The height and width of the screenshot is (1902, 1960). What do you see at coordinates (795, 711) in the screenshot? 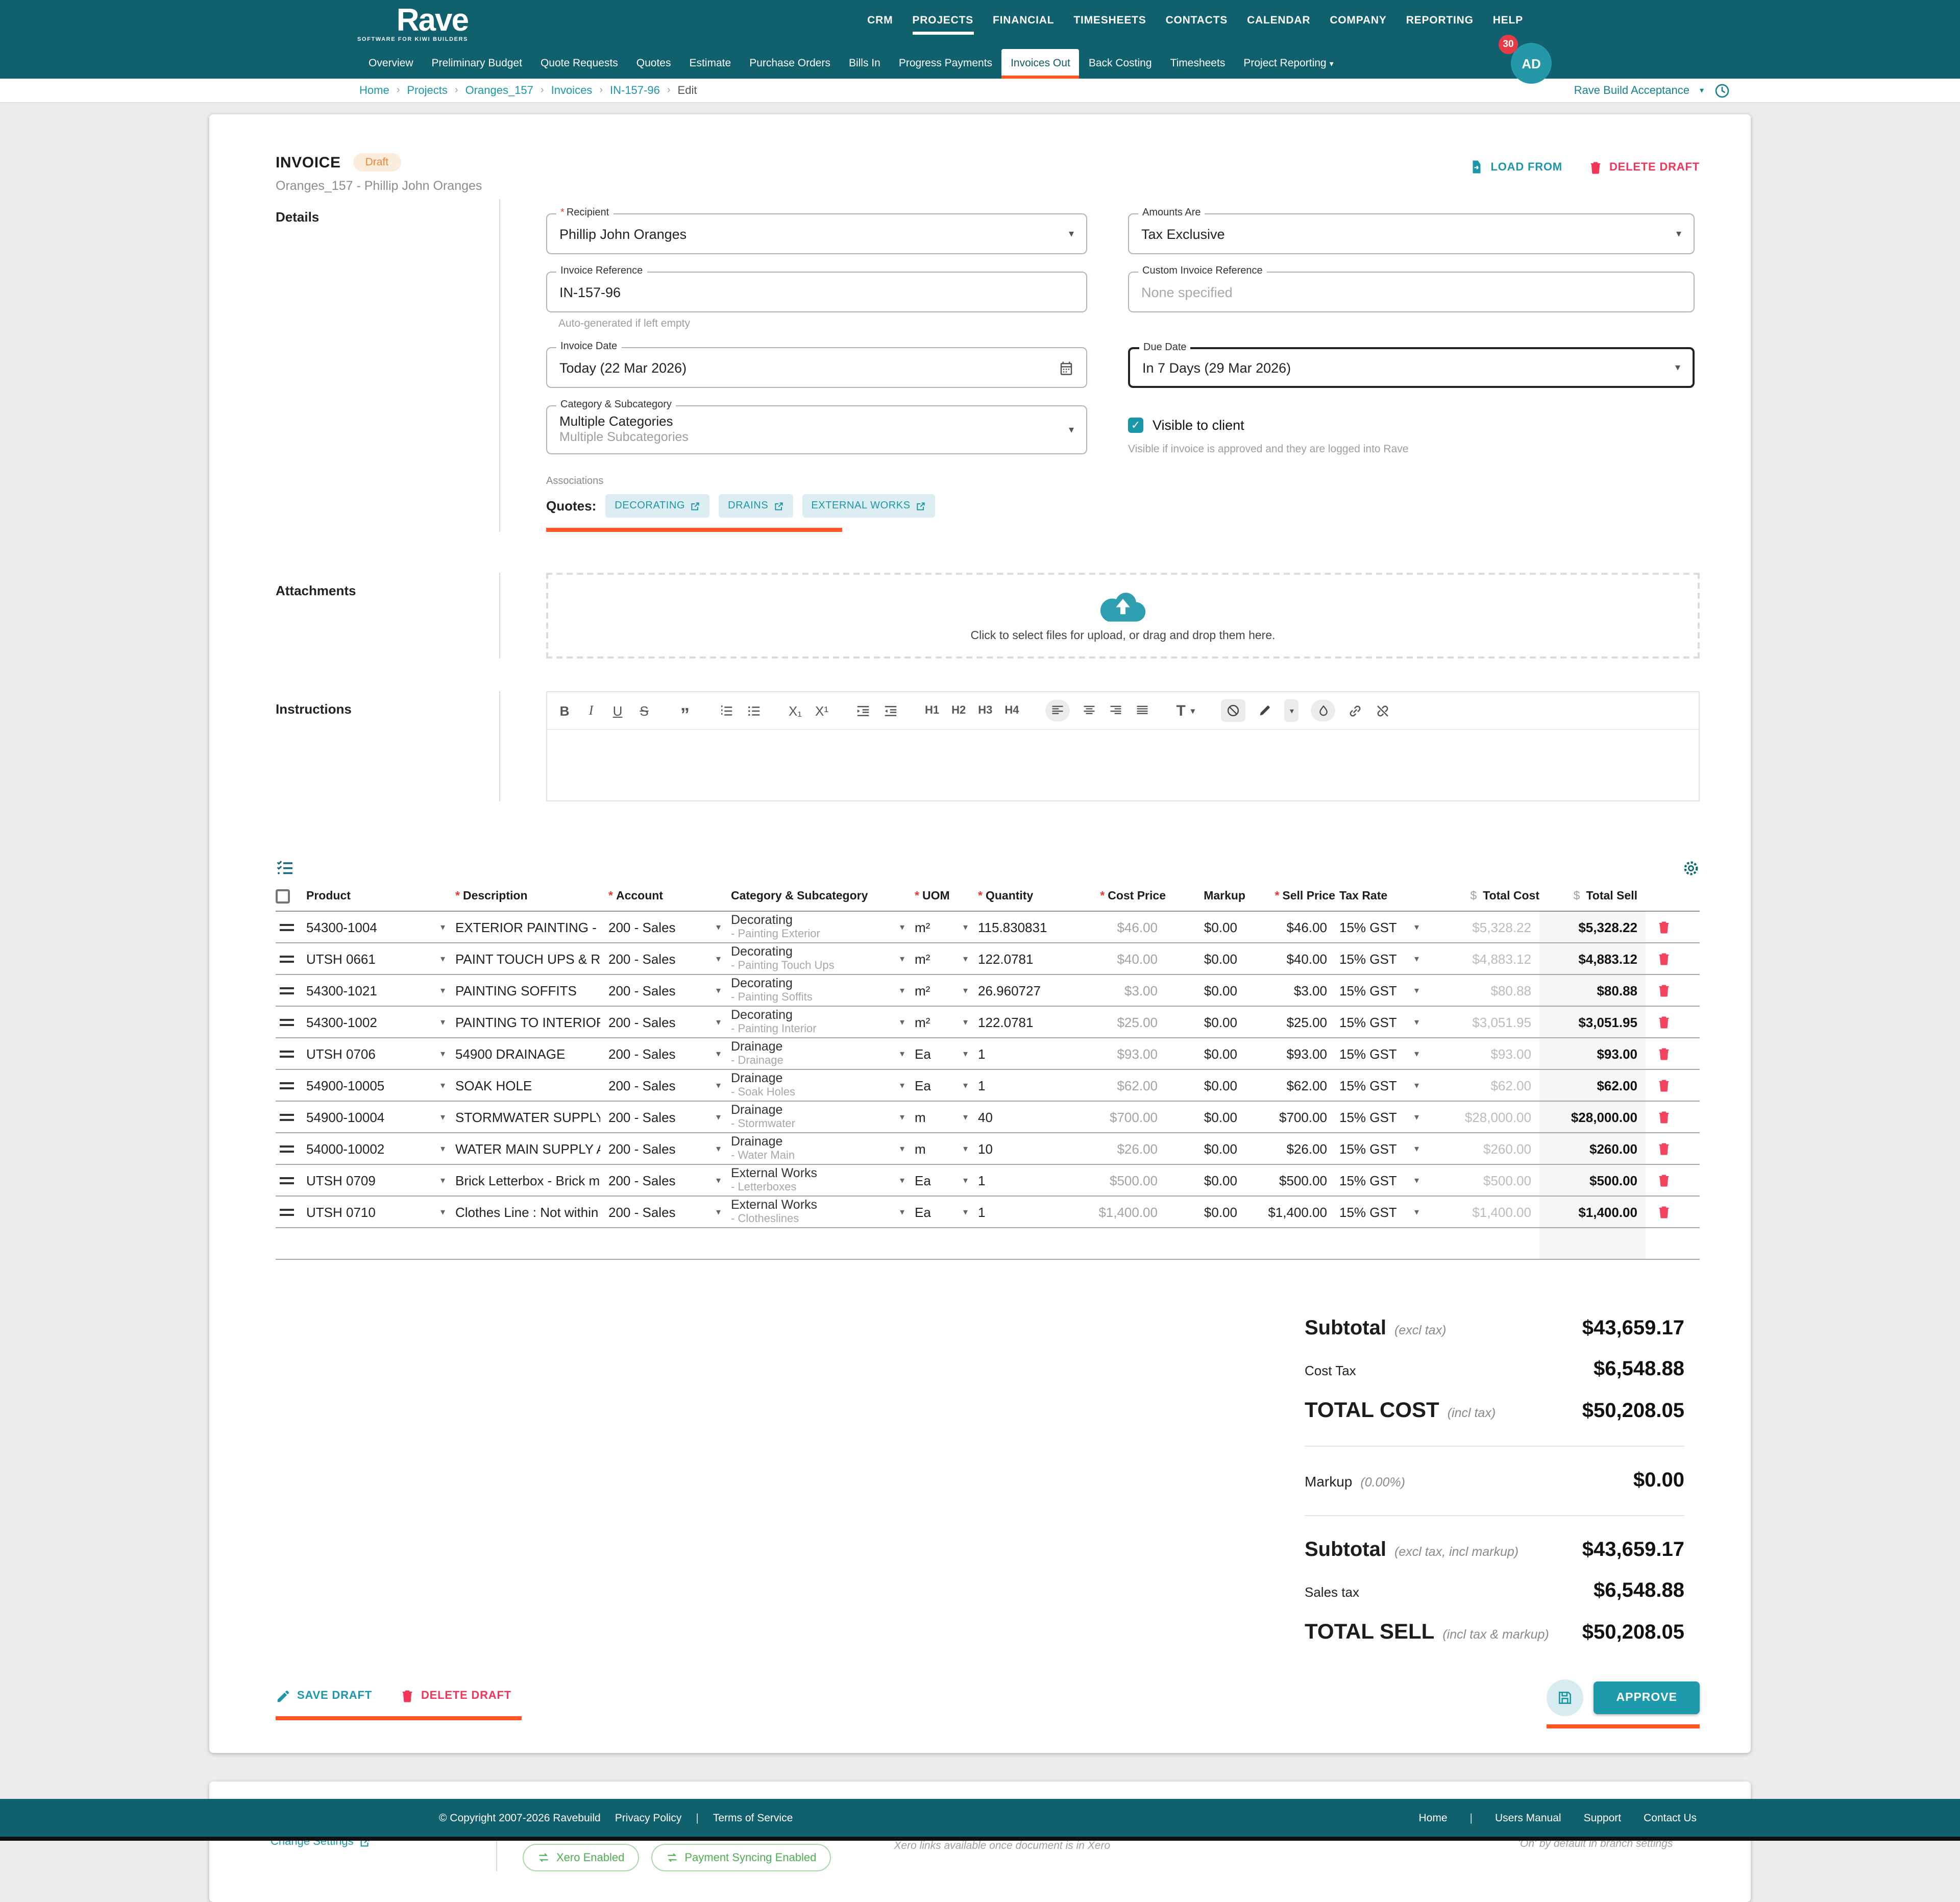
I see `subscript-button: X₁` at bounding box center [795, 711].